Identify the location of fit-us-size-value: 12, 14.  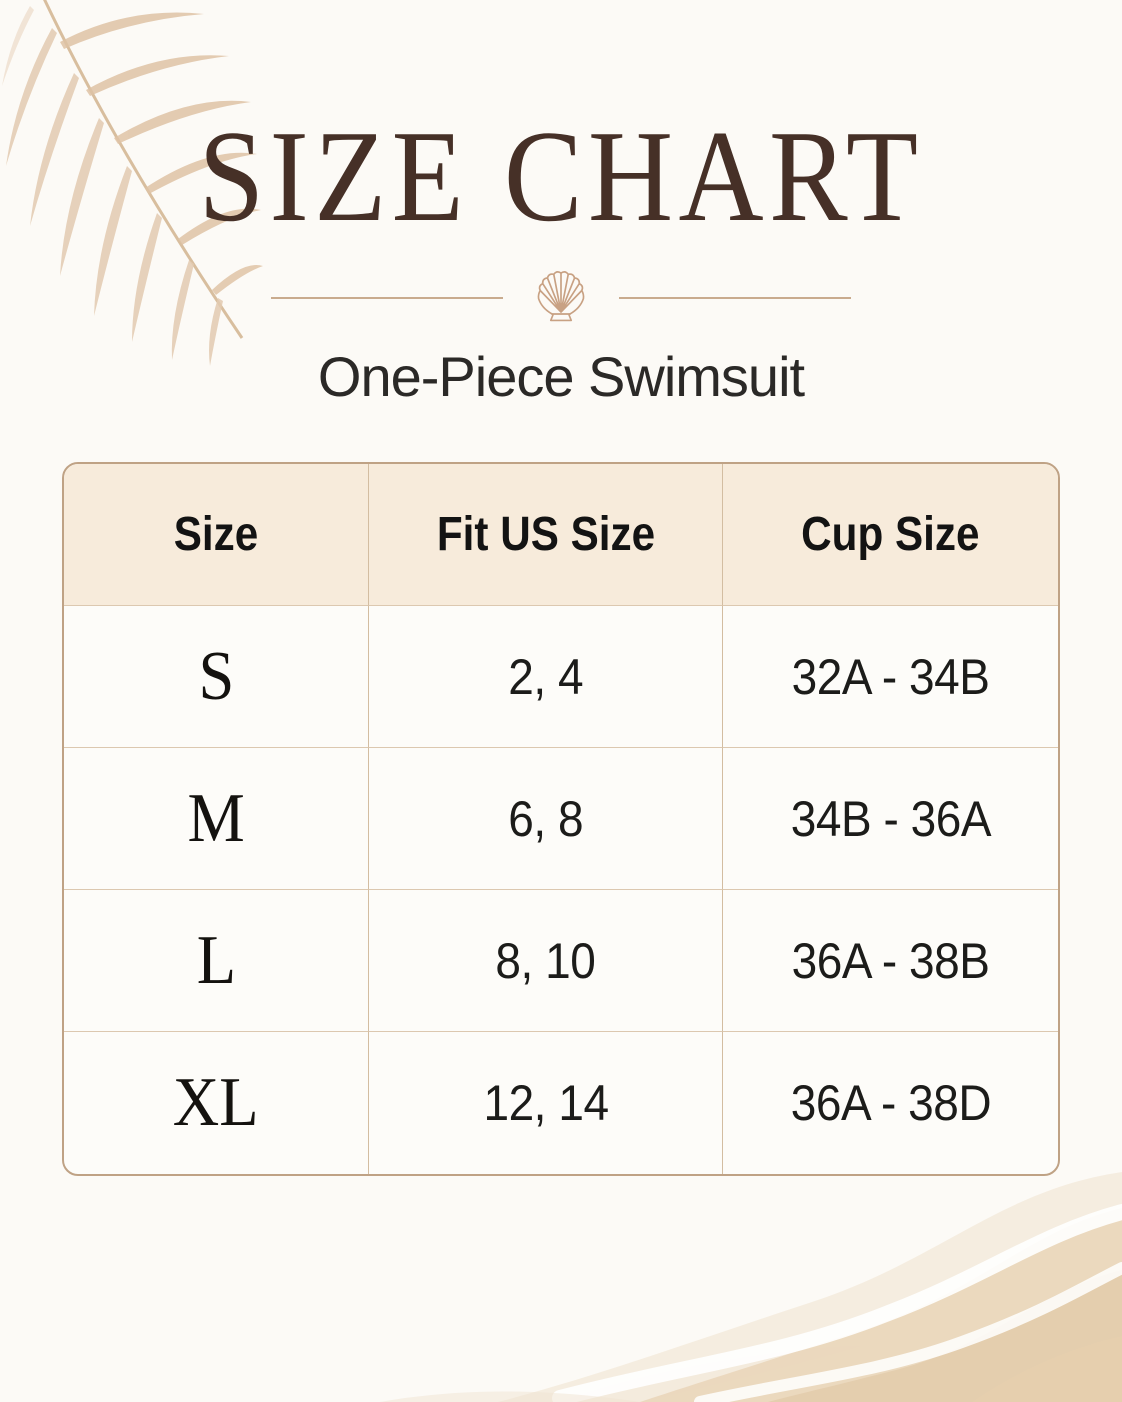
(546, 1103).